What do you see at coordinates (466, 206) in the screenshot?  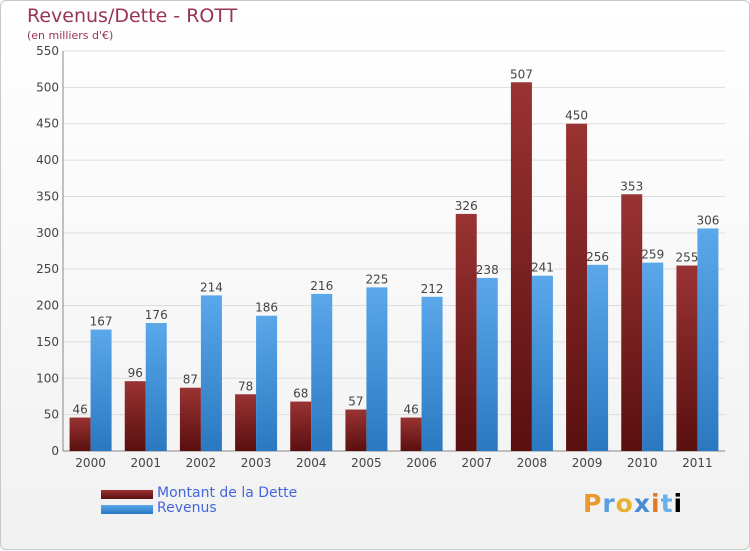 I see `data-label: 326` at bounding box center [466, 206].